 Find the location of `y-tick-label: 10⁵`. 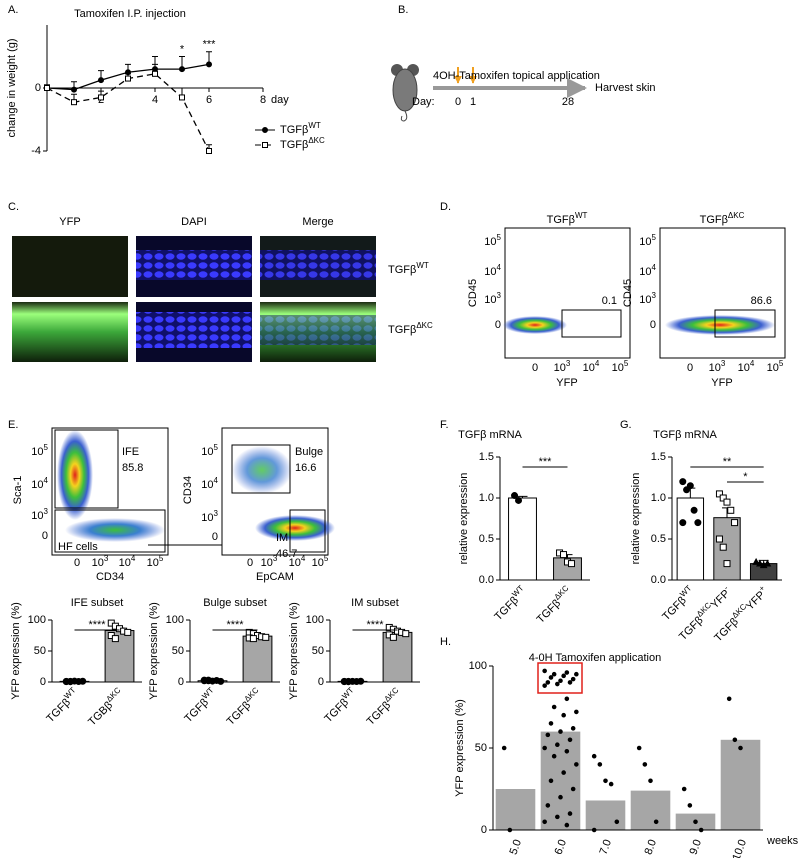

y-tick-label: 10⁵ is located at coordinates (39, 450).